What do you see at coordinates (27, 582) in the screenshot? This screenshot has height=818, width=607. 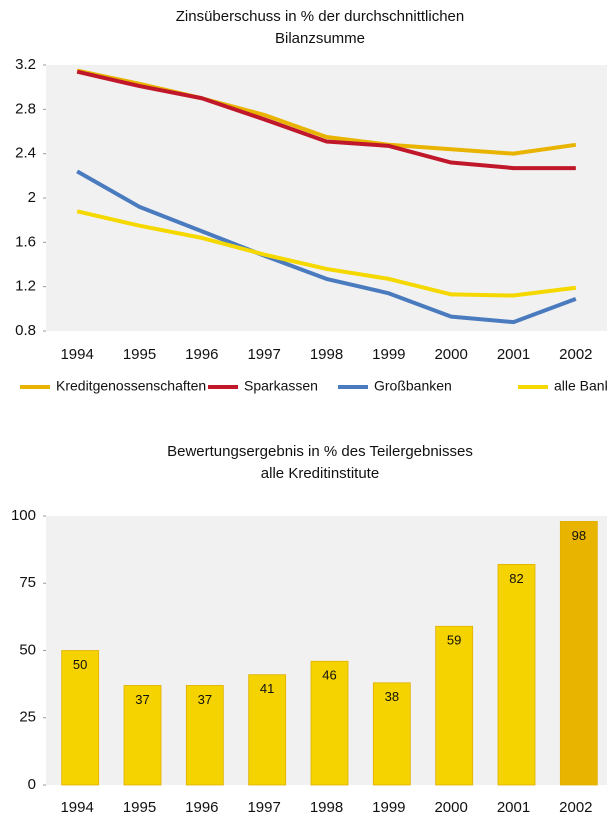 I see `y-tick-label: 75` at bounding box center [27, 582].